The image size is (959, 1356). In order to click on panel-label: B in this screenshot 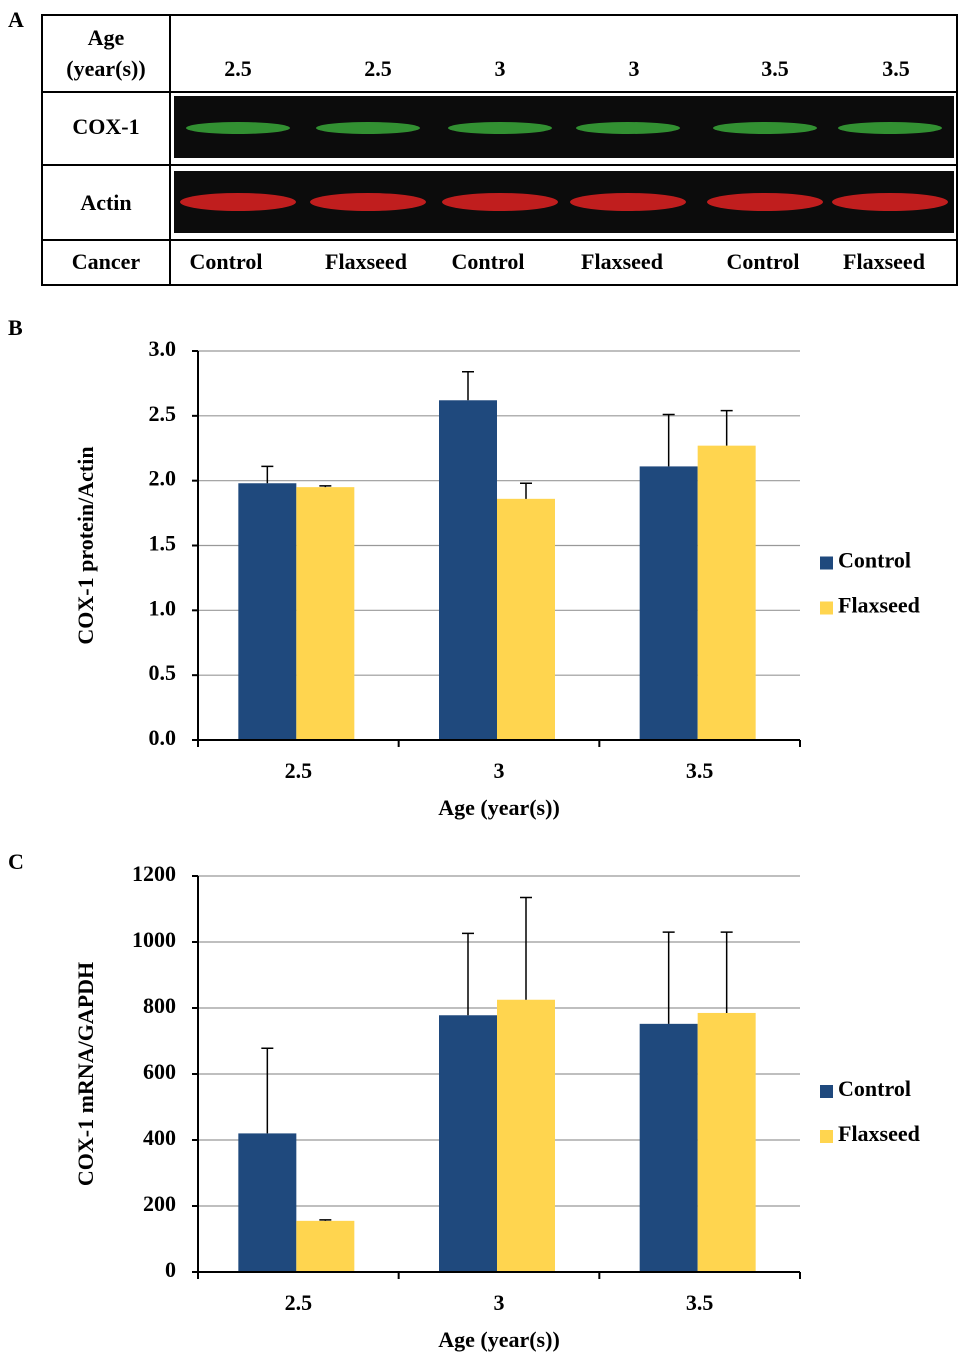, I will do `click(15, 327)`.